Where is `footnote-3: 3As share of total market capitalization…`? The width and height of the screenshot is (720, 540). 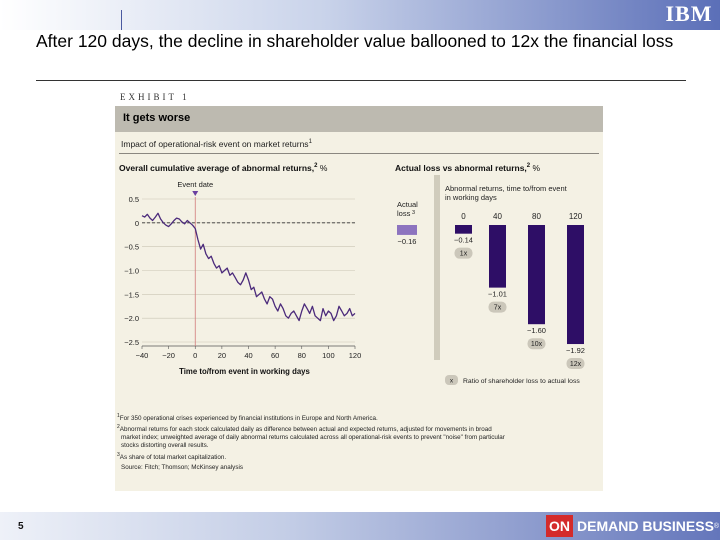
footnote-3: 3As share of total market capitalization… is located at coordinates (172, 456).